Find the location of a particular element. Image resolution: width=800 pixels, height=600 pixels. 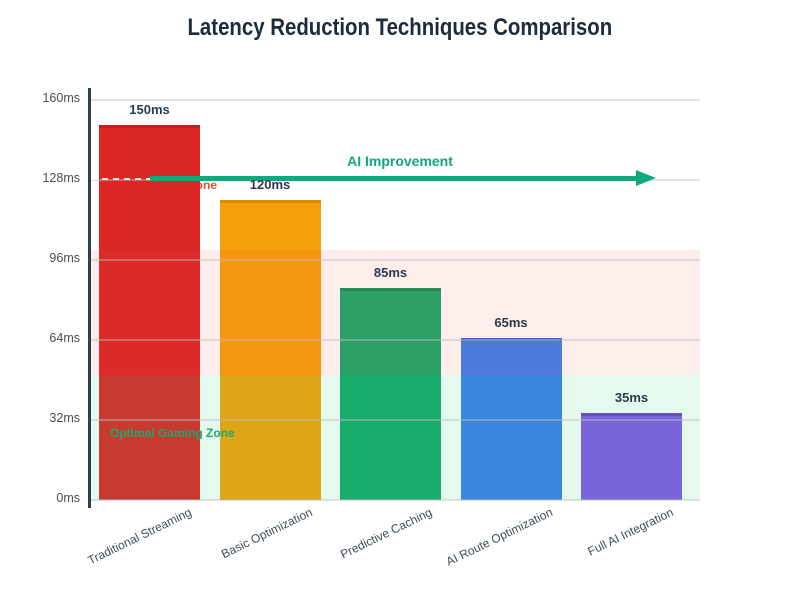

bar-value-label-ai-route-optimization: 65ms is located at coordinates (511, 322).